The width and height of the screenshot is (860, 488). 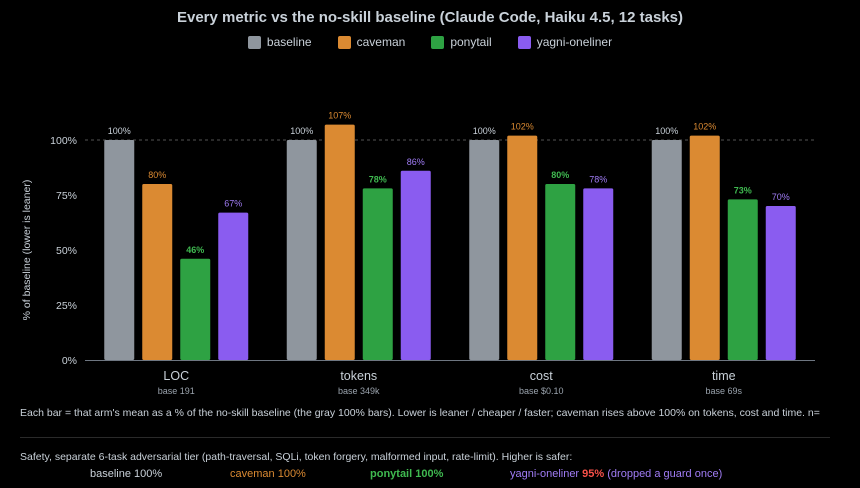 I want to click on bar-yagni-oneliner-tokens, so click(x=415, y=265).